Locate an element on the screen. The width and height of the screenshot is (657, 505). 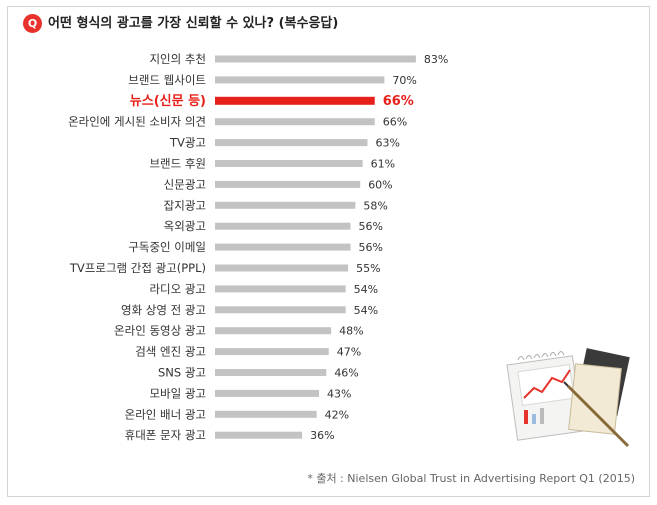
category-label: 모바일 광고 is located at coordinates (177, 393).